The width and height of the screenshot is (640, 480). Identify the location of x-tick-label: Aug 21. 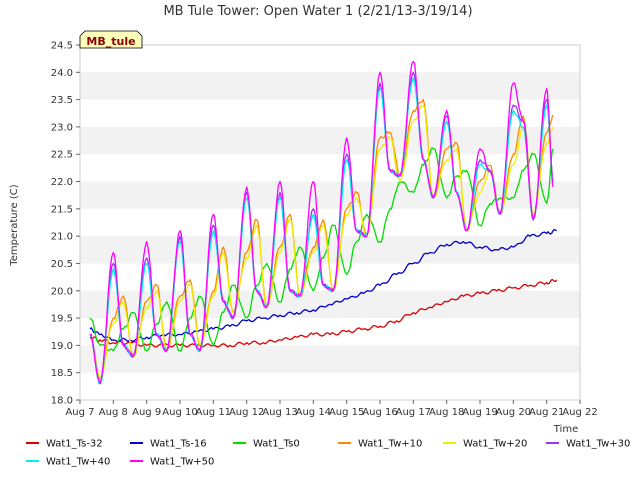
(546, 412).